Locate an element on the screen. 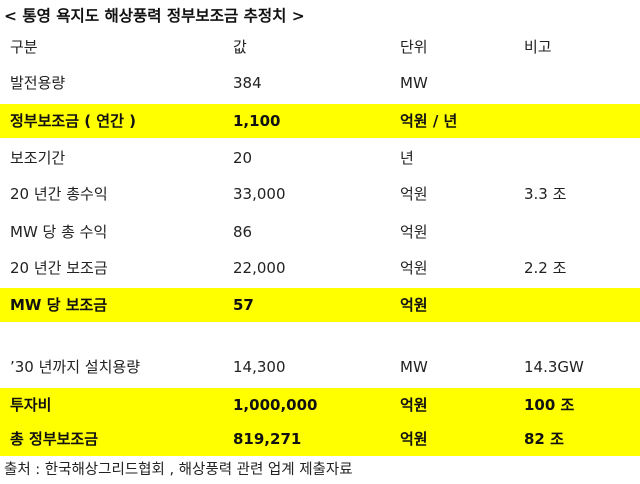  cell-category: 총 정부보조금 is located at coordinates (54, 439).